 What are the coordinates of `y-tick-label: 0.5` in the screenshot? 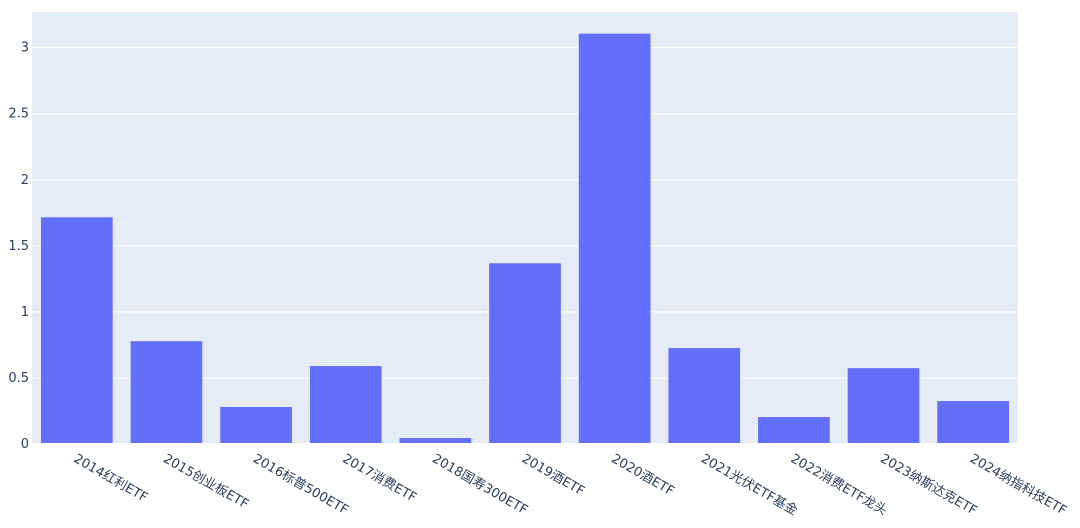 It's located at (18, 378).